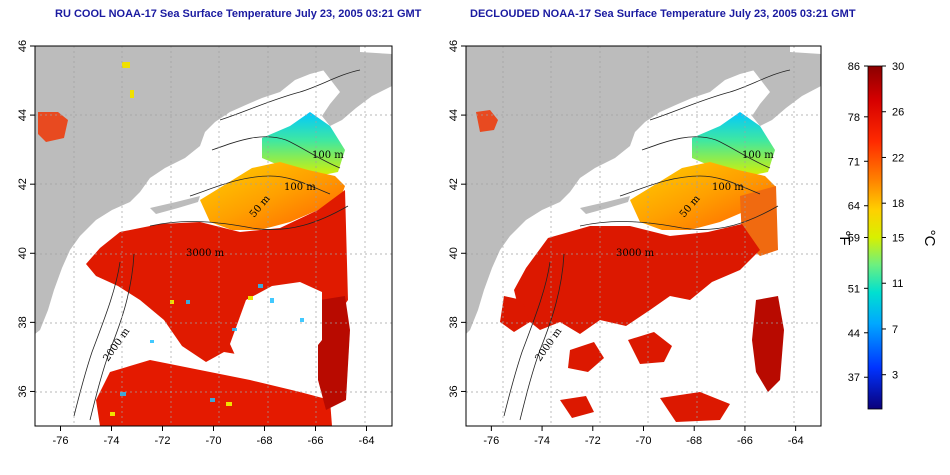 Image resolution: width=950 pixels, height=475 pixels. What do you see at coordinates (586, 357) in the screenshot?
I see `right-warm-patch-south-b` at bounding box center [586, 357].